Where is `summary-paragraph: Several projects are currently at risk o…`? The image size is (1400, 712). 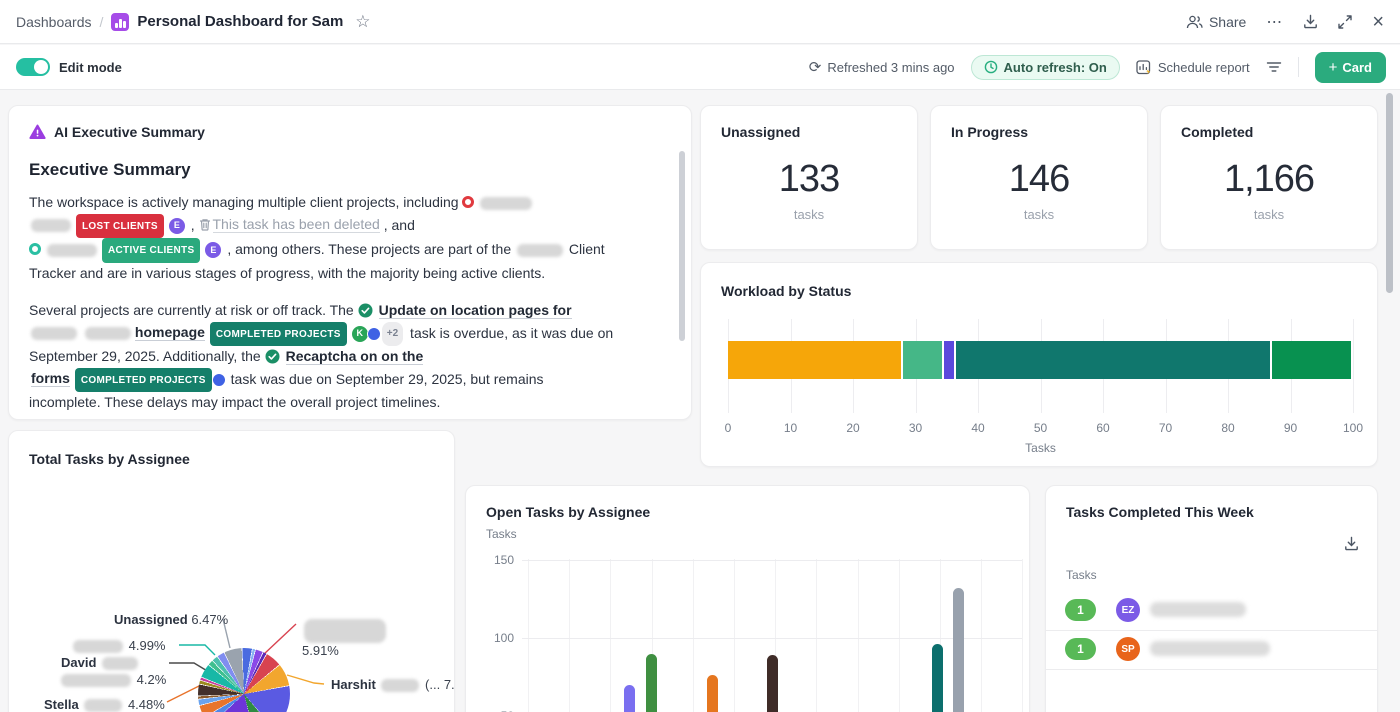
summary-paragraph: Several projects are currently at risk o… is located at coordinates (350, 357).